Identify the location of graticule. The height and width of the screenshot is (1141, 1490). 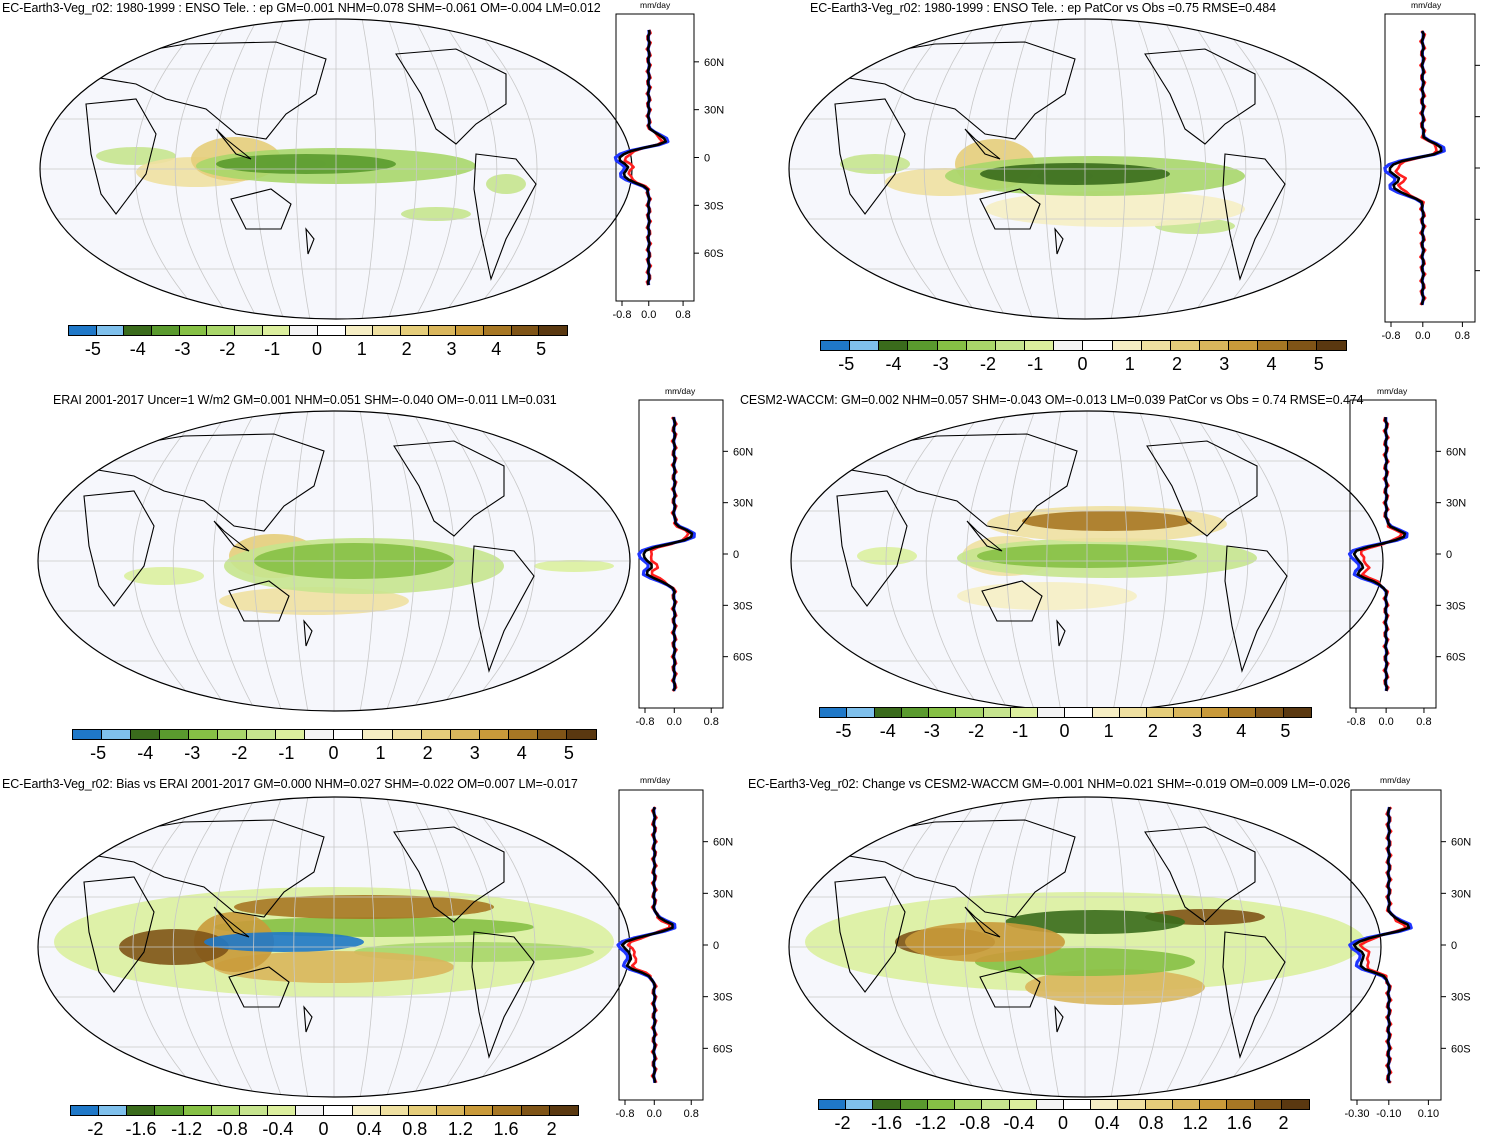
(334, 947).